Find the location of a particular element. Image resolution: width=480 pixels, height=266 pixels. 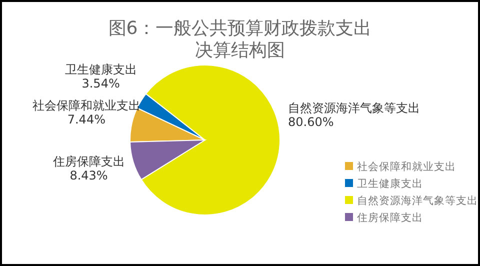

legend-label: 自然资源海洋气象等支出 is located at coordinates (417, 200).